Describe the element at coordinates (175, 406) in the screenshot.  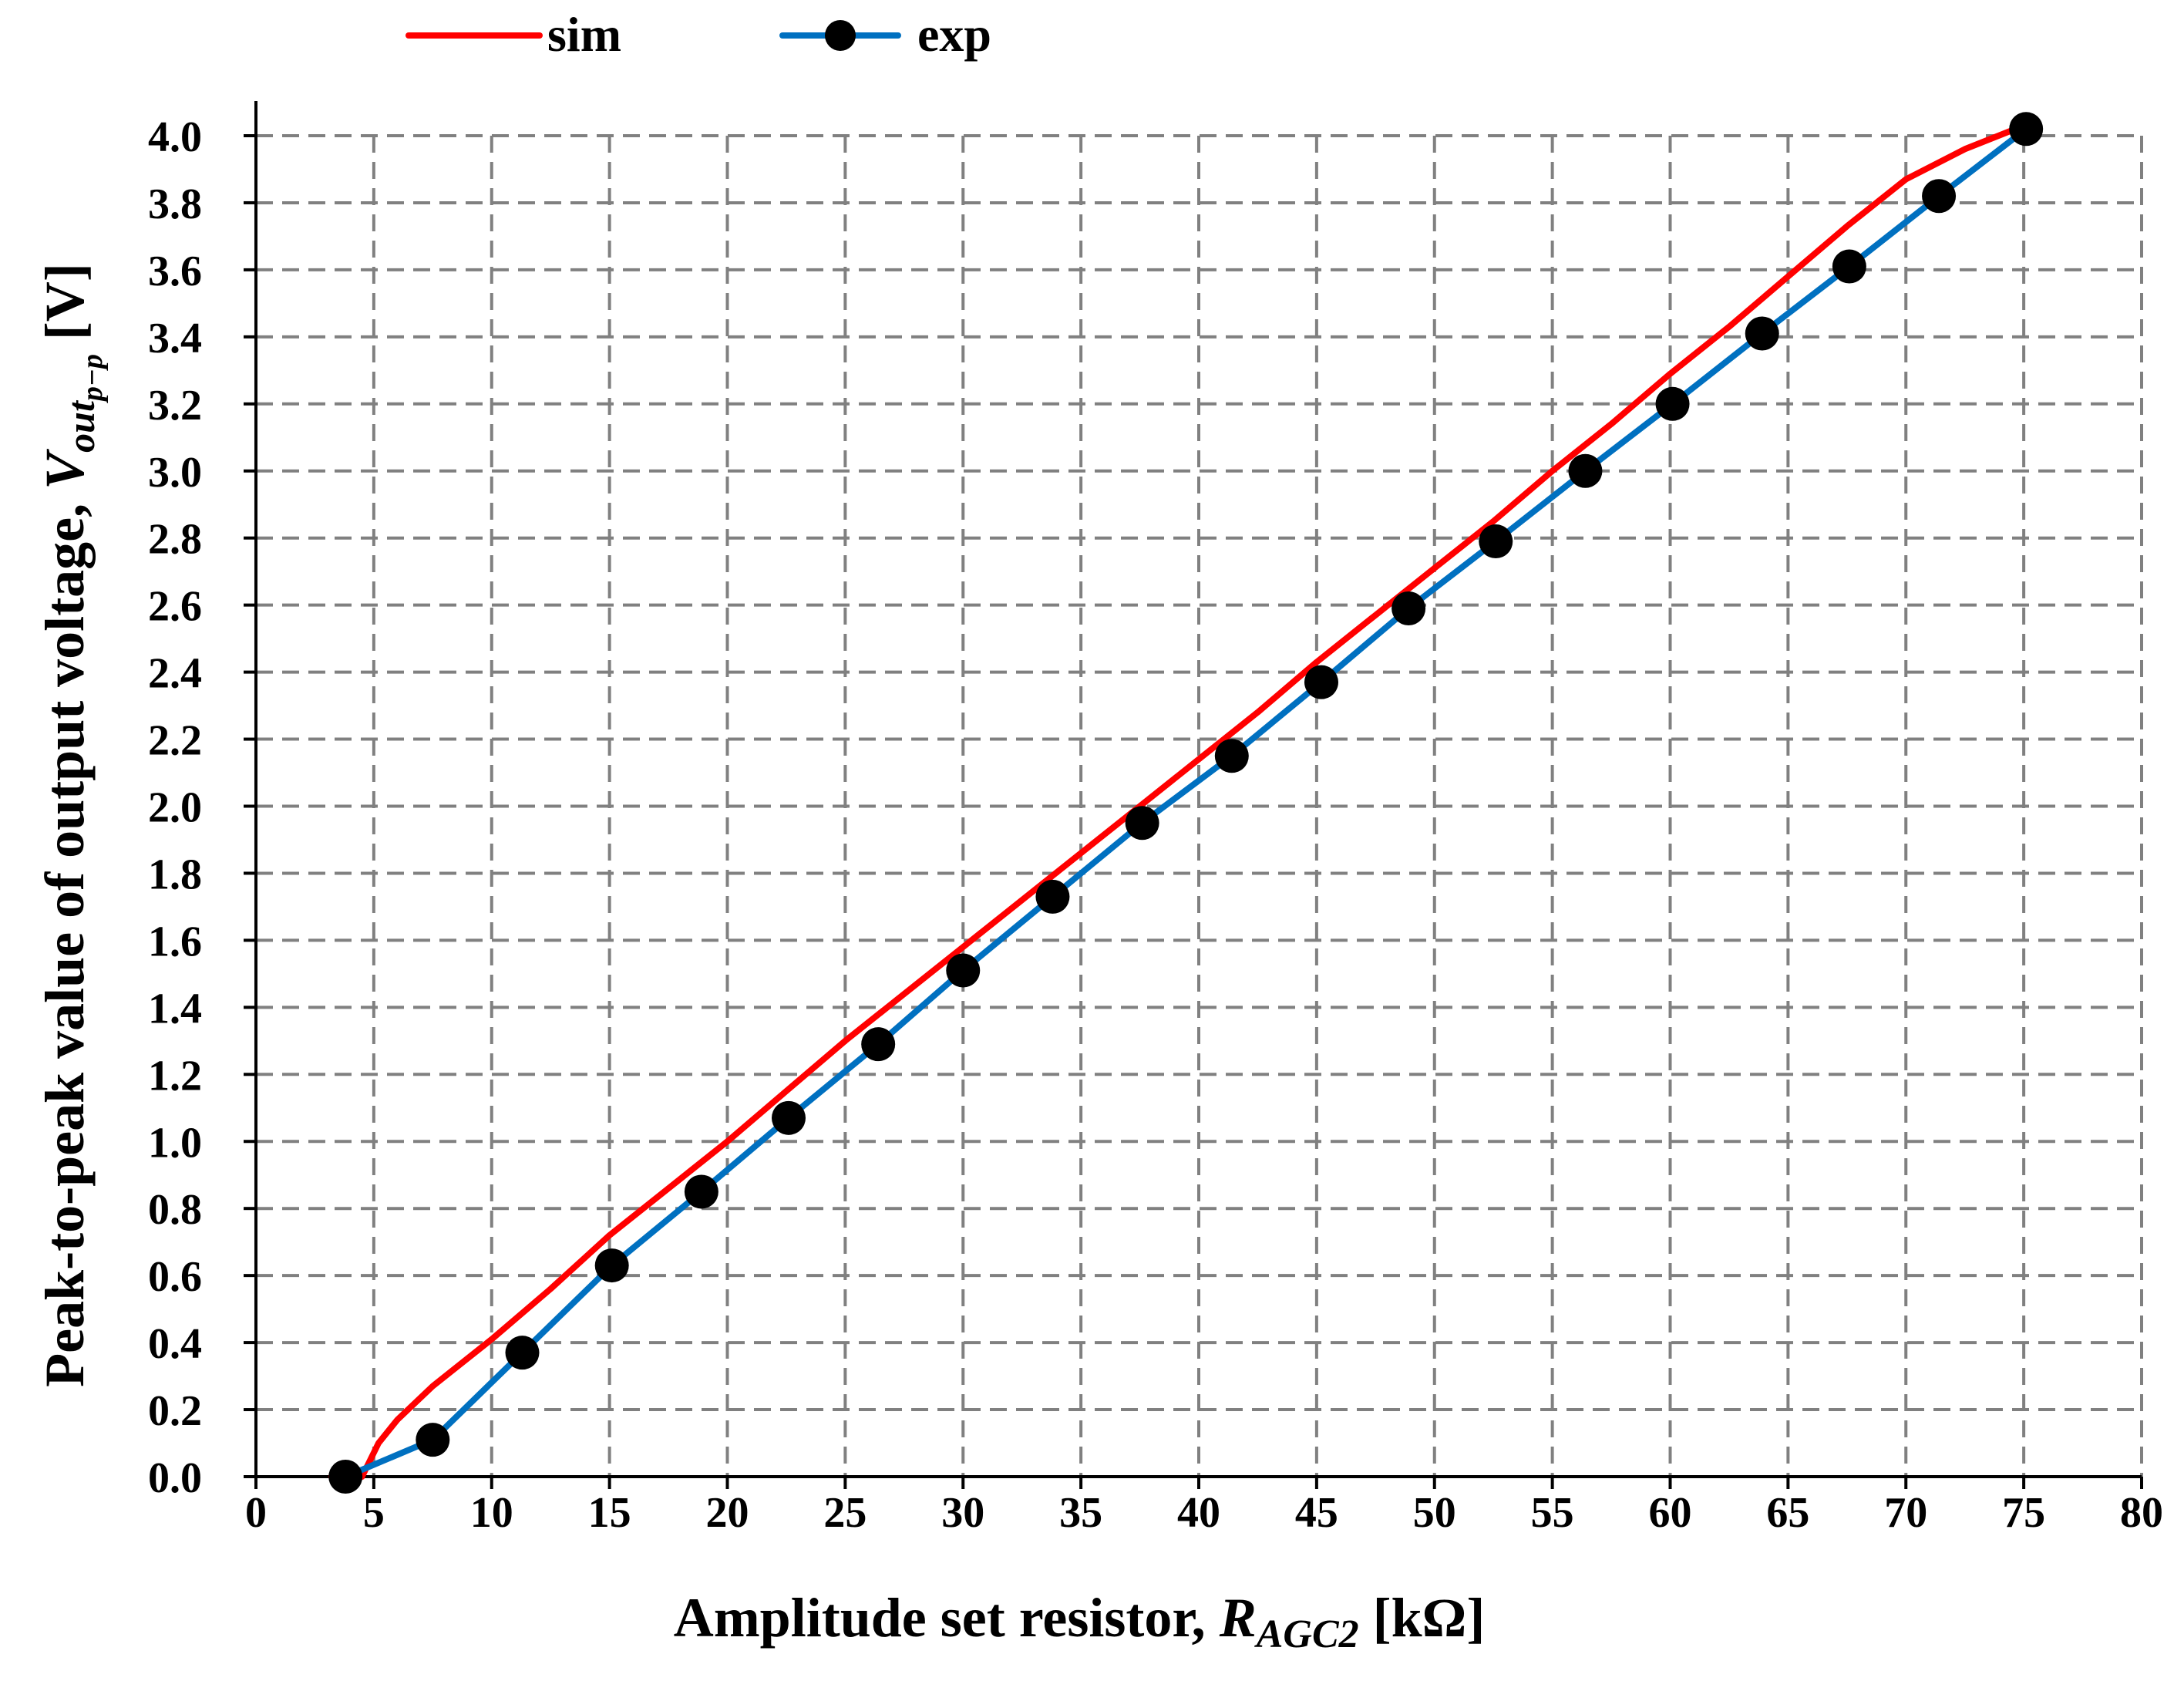
I see `y-tick-label: 3.2` at that location.